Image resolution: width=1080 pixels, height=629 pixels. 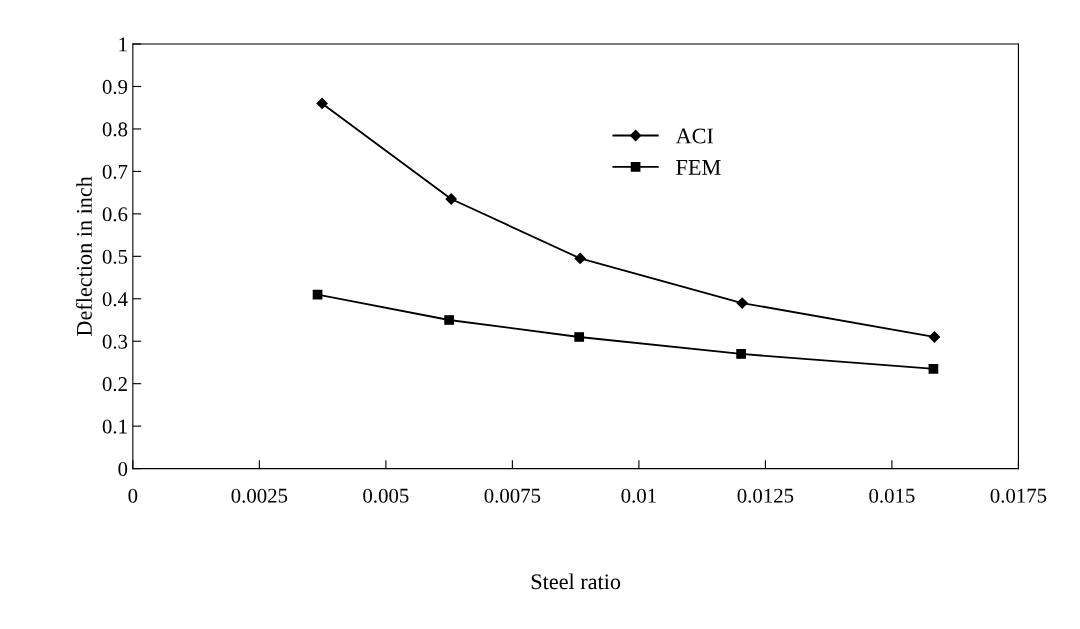 I want to click on y-tick-label: 0.5, so click(x=115, y=256).